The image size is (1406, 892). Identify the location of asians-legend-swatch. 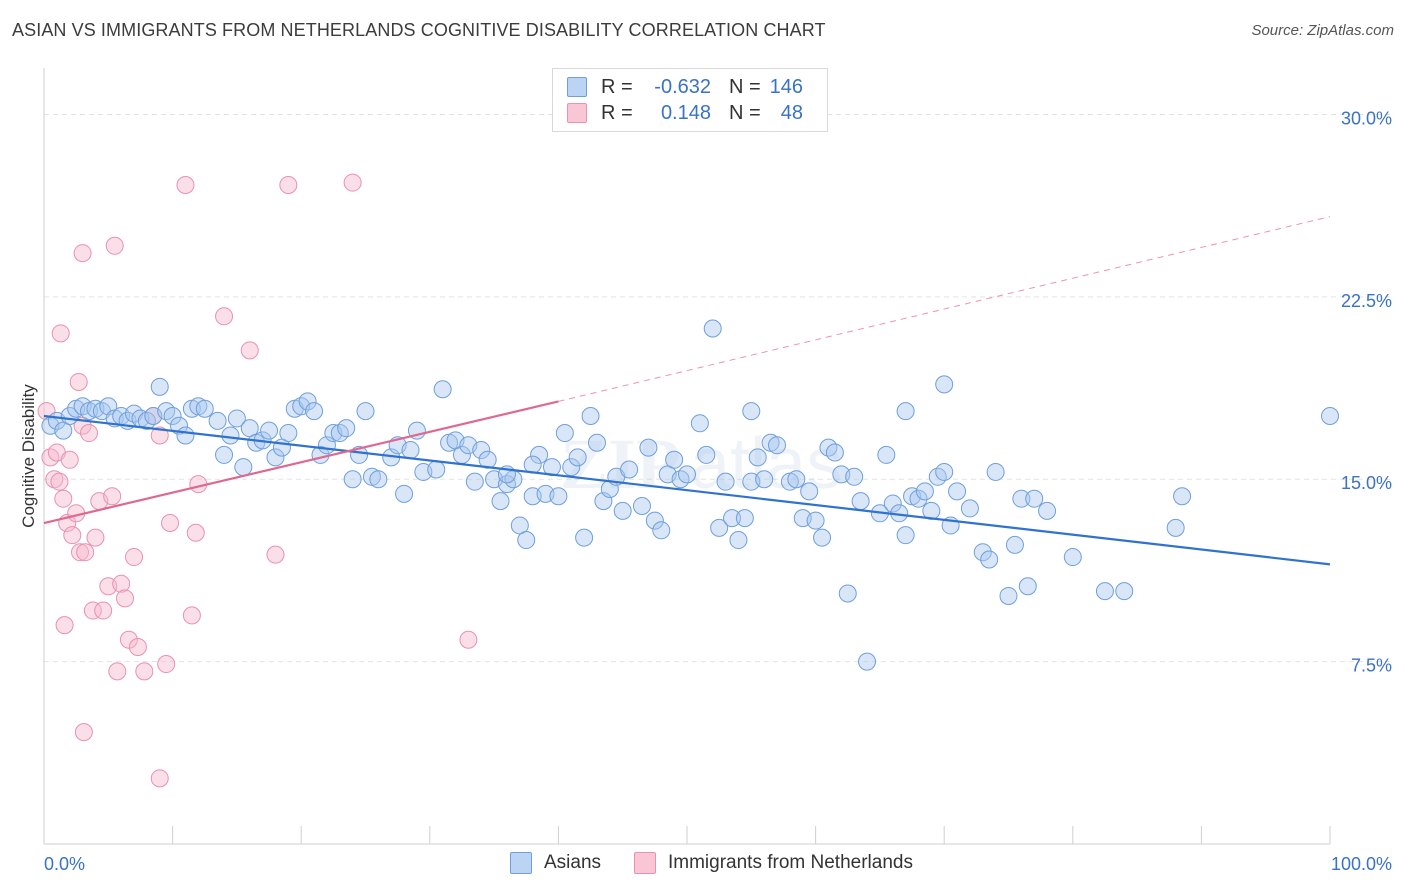
(521, 863).